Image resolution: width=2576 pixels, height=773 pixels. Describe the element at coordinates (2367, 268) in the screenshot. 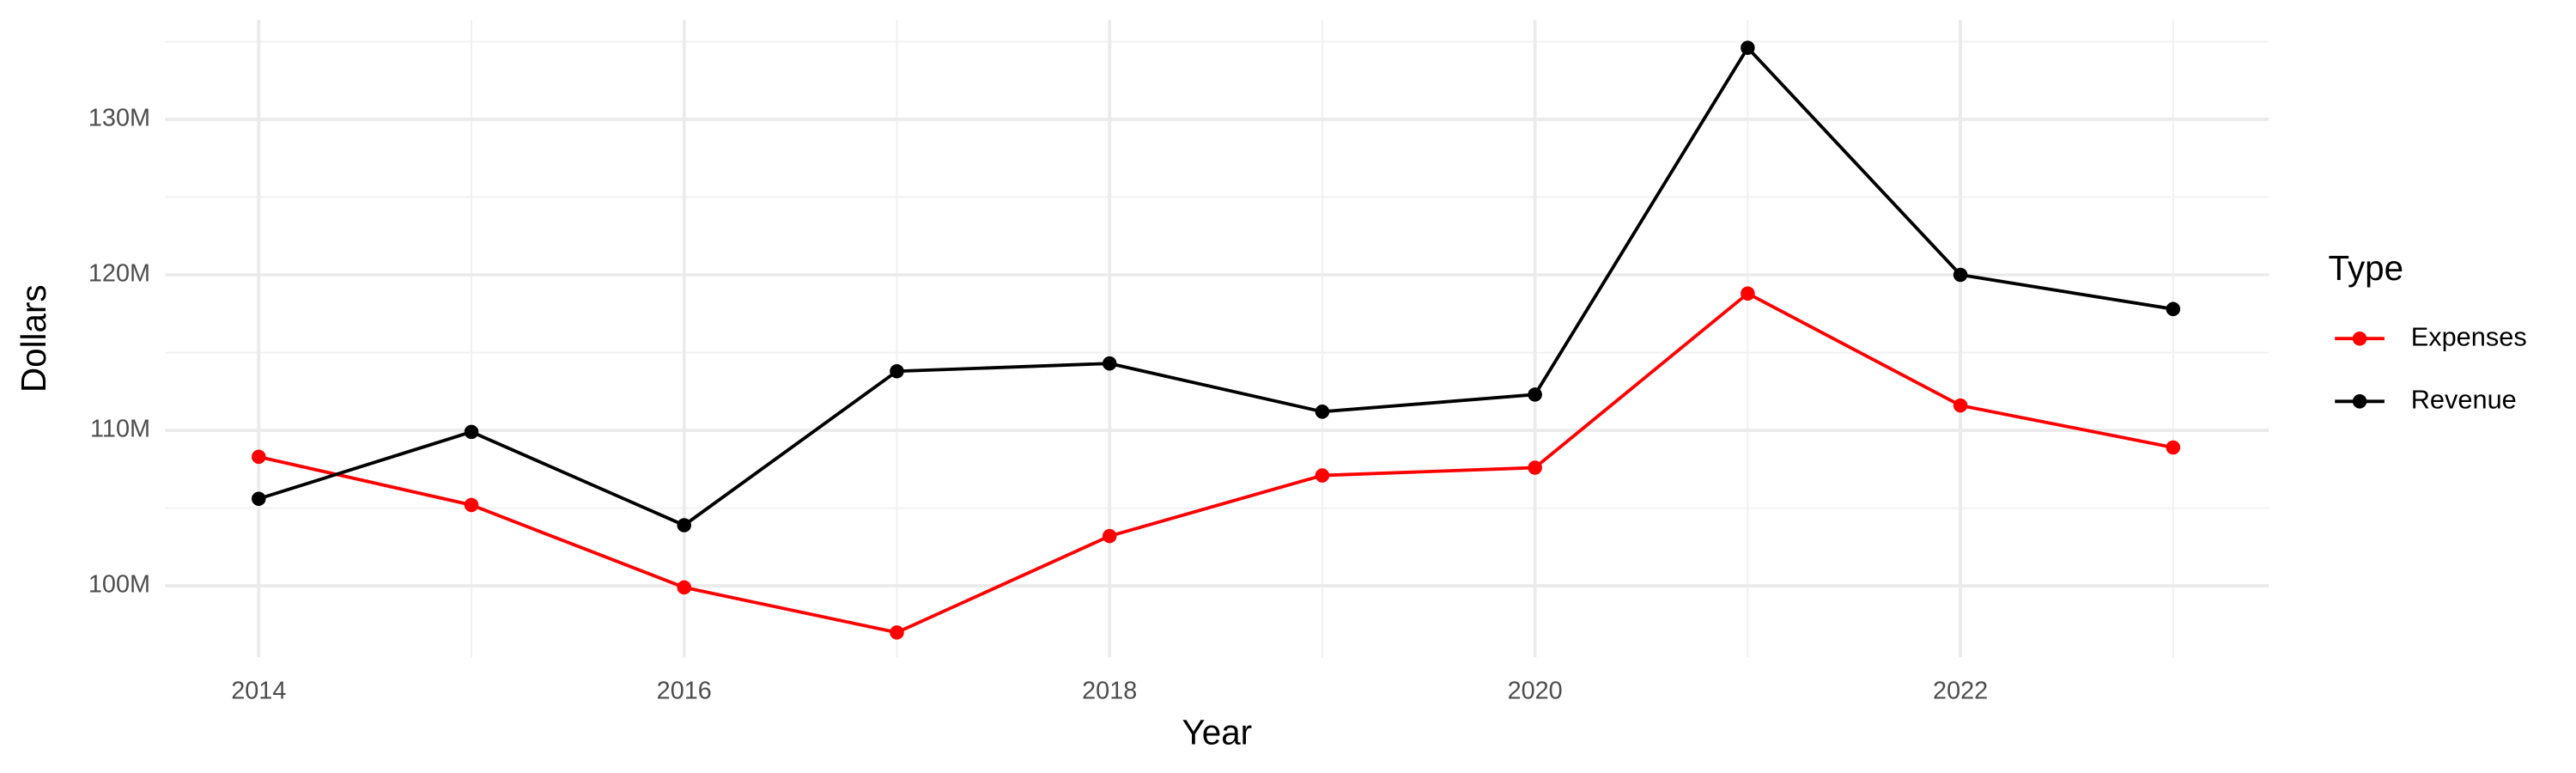

I see `legend-title: Type` at that location.